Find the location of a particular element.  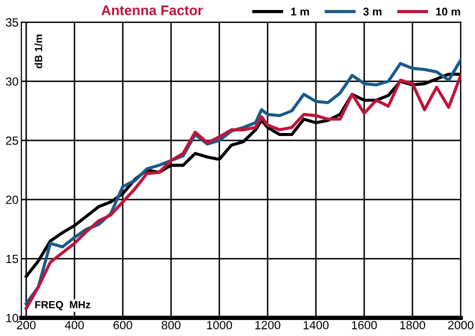

x-axis-title: FREQ MHz is located at coordinates (62, 305).